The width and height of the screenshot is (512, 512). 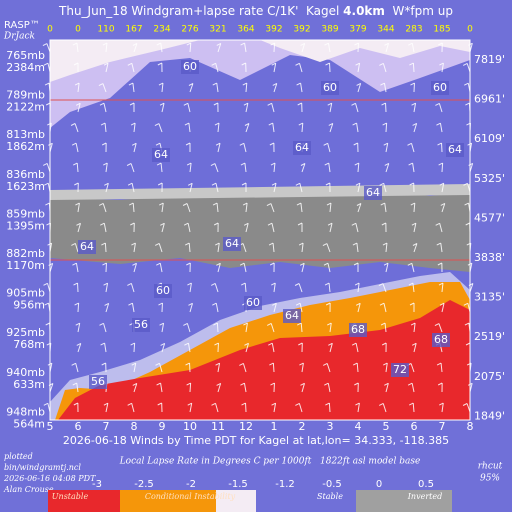 I want to click on colorbar-tick: -1.2, so click(x=285, y=484).